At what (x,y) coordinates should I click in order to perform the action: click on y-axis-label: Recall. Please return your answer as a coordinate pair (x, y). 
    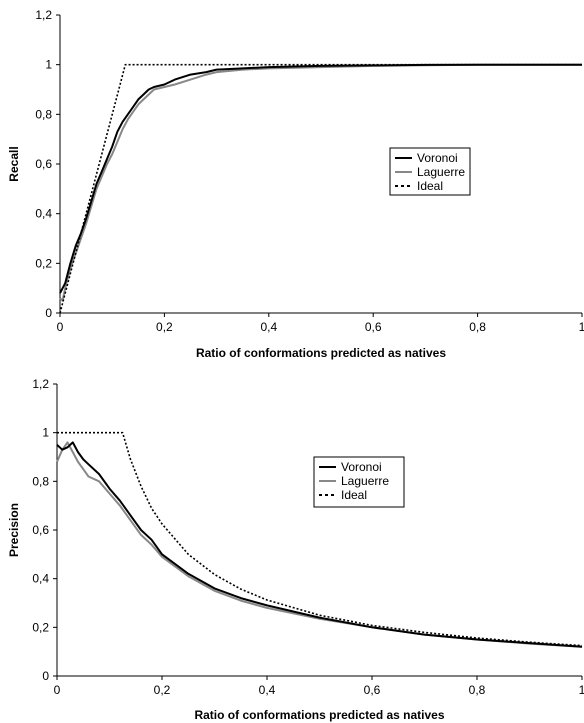
    Looking at the image, I should click on (14, 163).